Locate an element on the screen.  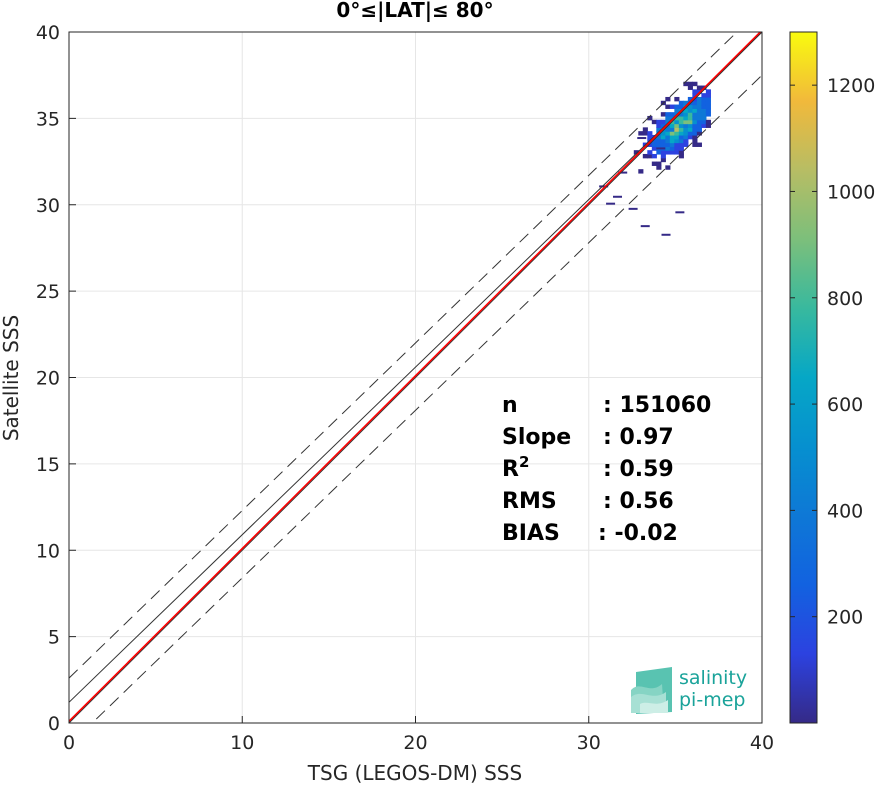
y-tick-label: 20 is located at coordinates (48, 379).